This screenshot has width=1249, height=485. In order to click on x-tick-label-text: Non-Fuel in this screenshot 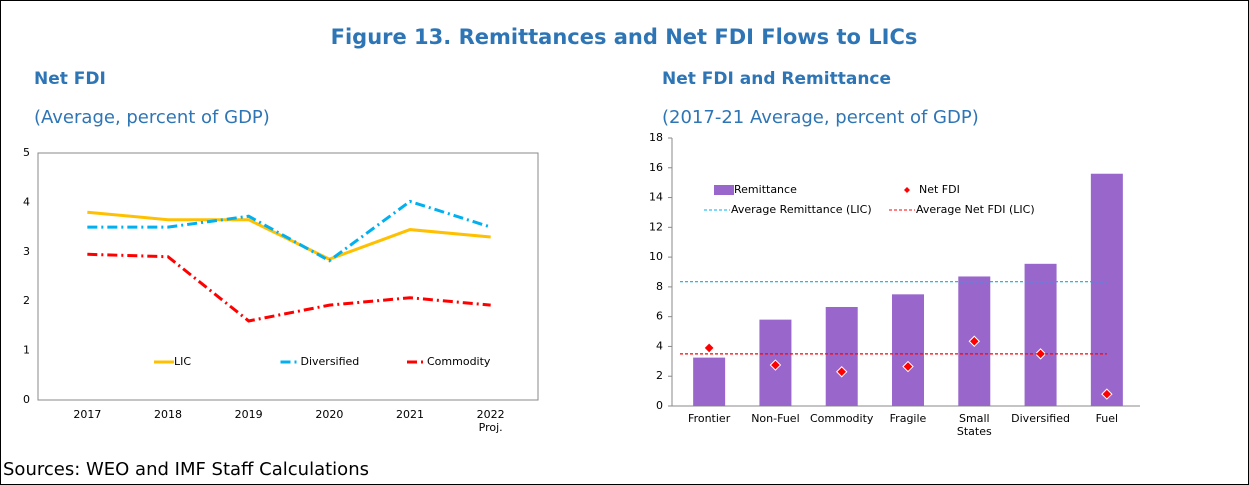, I will do `click(775, 418)`.